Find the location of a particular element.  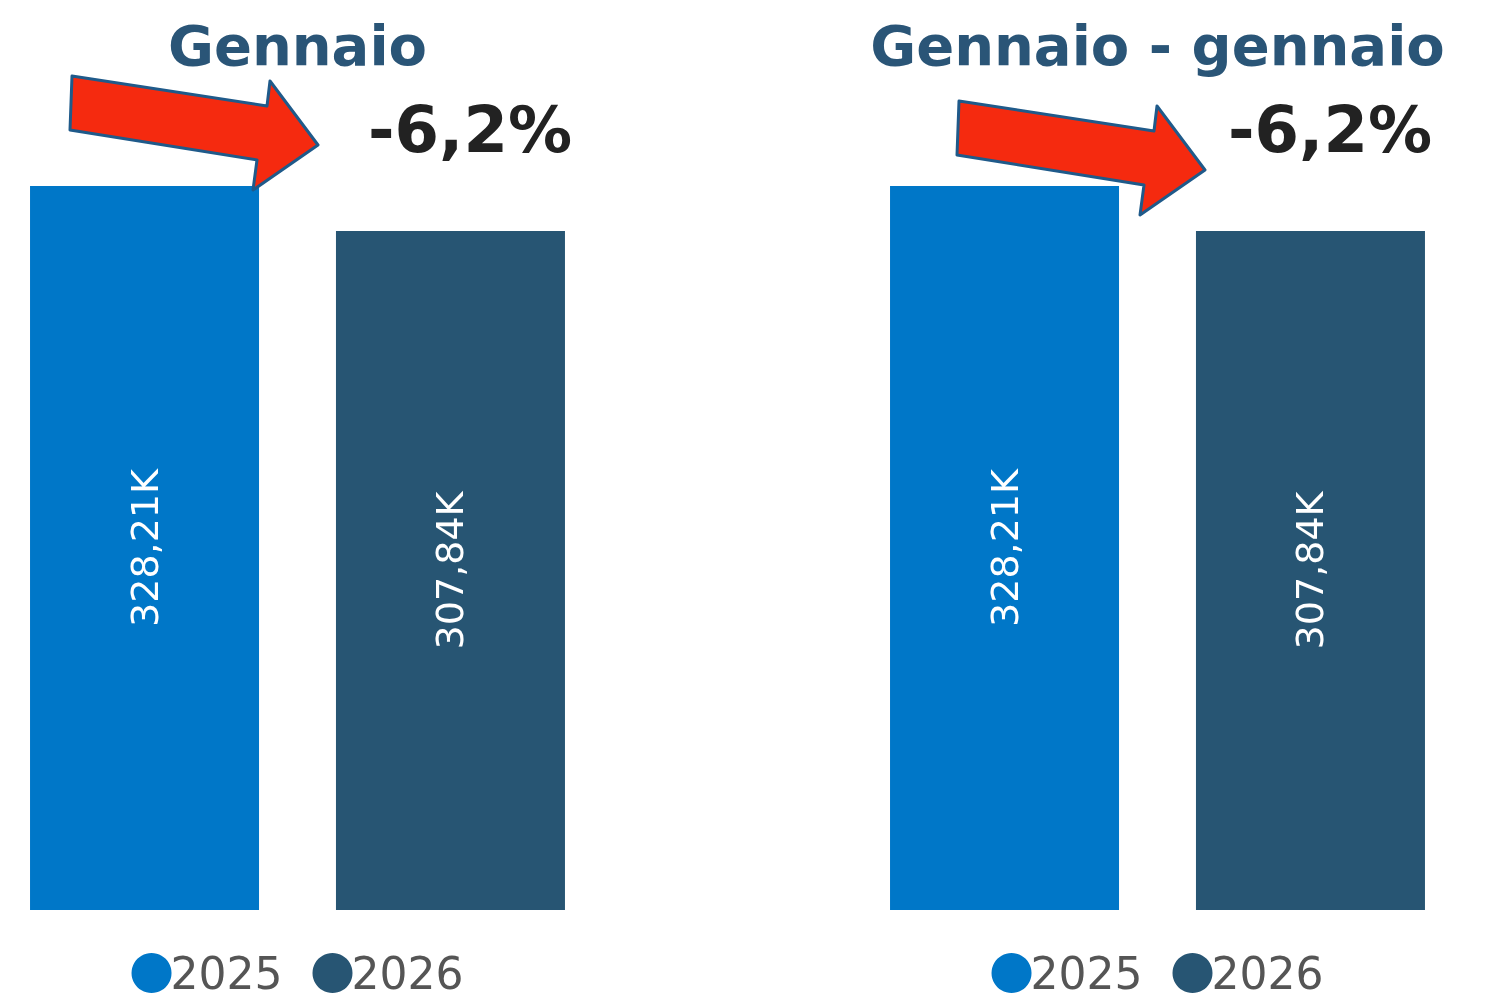

chart-title: Gennaio - gennaio is located at coordinates (1157, 45).